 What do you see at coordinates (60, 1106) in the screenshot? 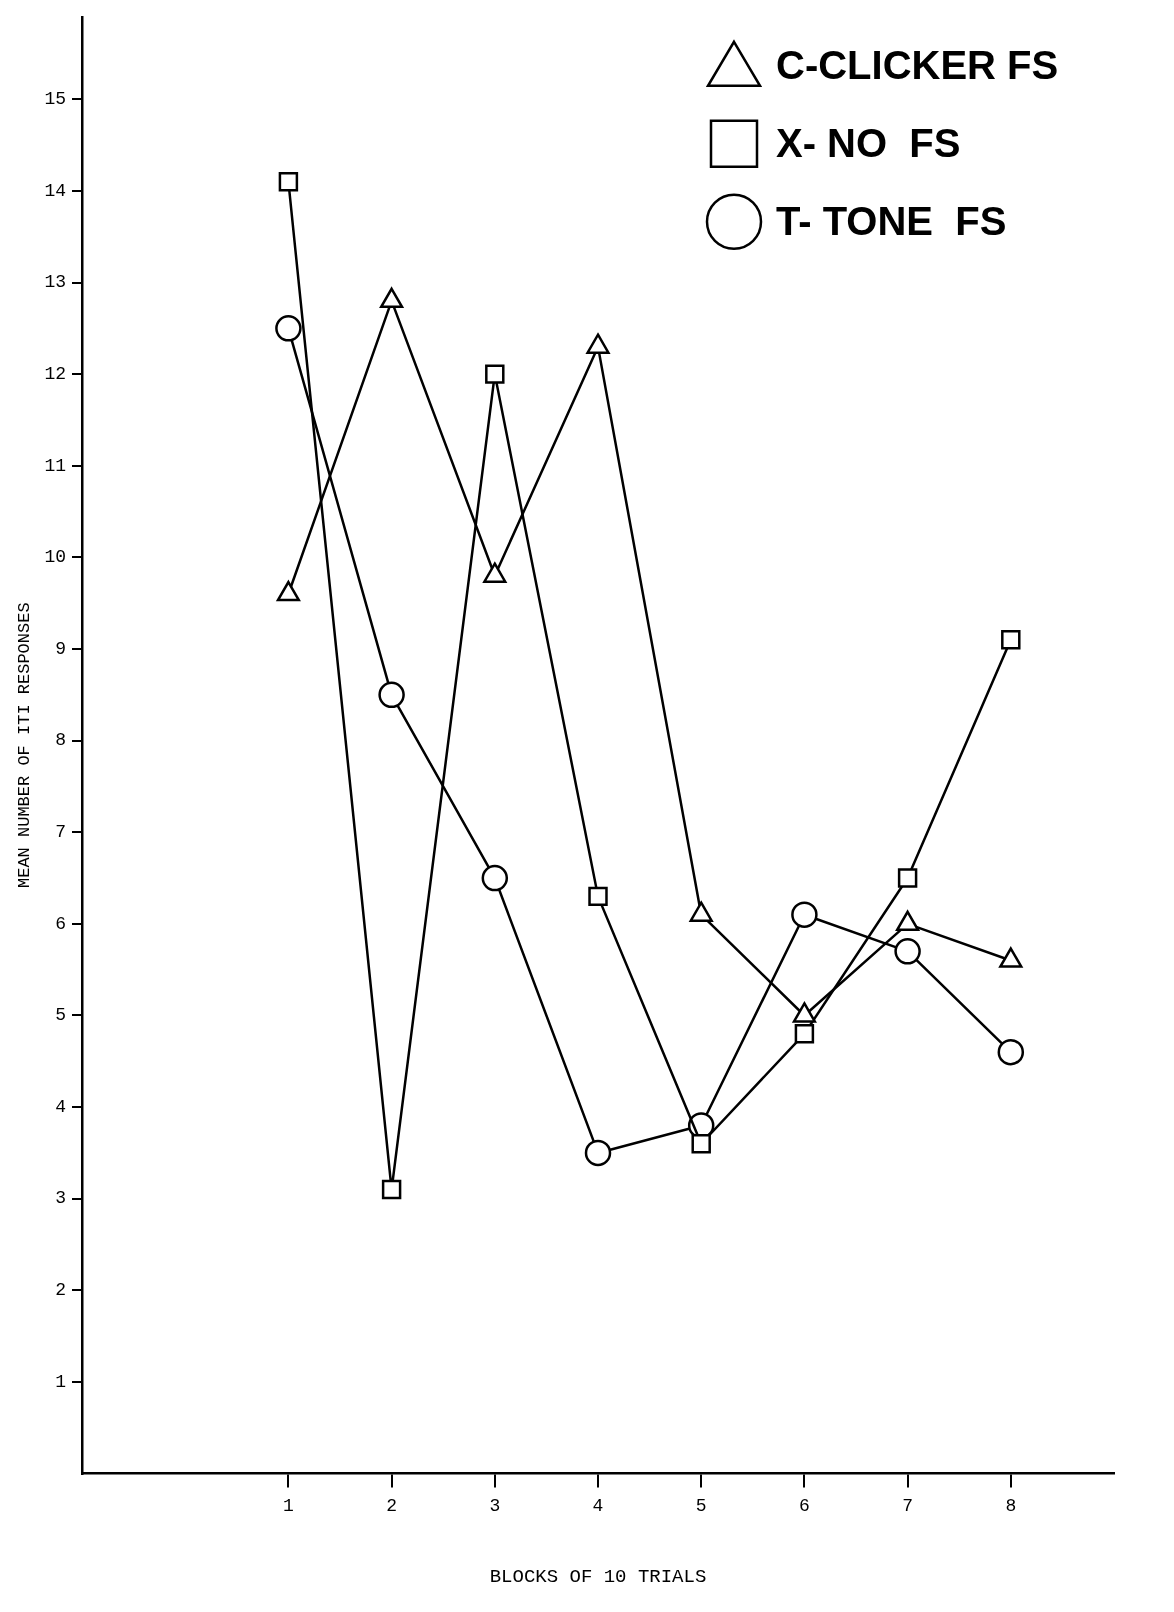
I see `y-tick-label: 4` at bounding box center [60, 1106].